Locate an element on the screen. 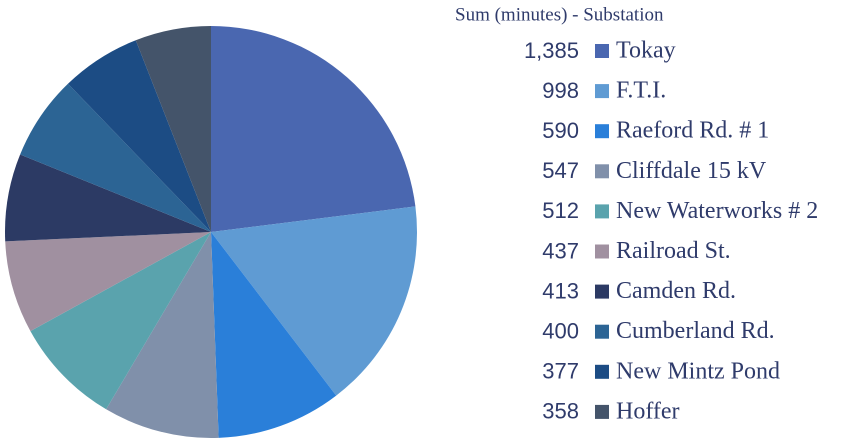  legend-label: Railroad St. is located at coordinates (673, 251).